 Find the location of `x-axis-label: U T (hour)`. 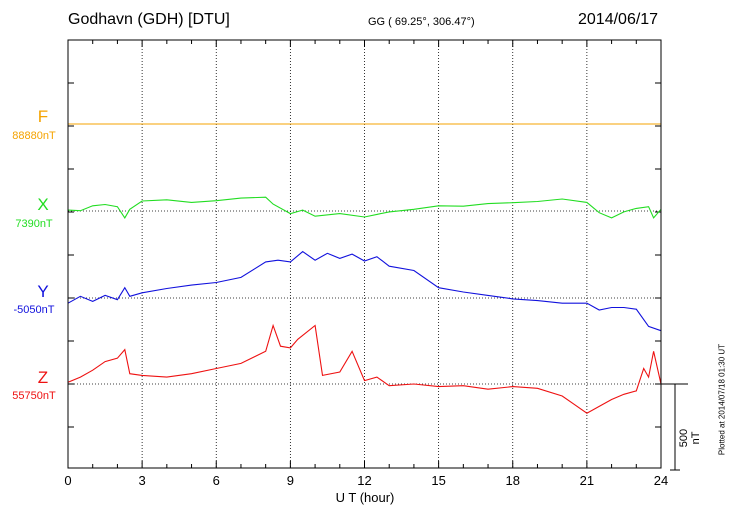

x-axis-label: U T (hour) is located at coordinates (365, 497).